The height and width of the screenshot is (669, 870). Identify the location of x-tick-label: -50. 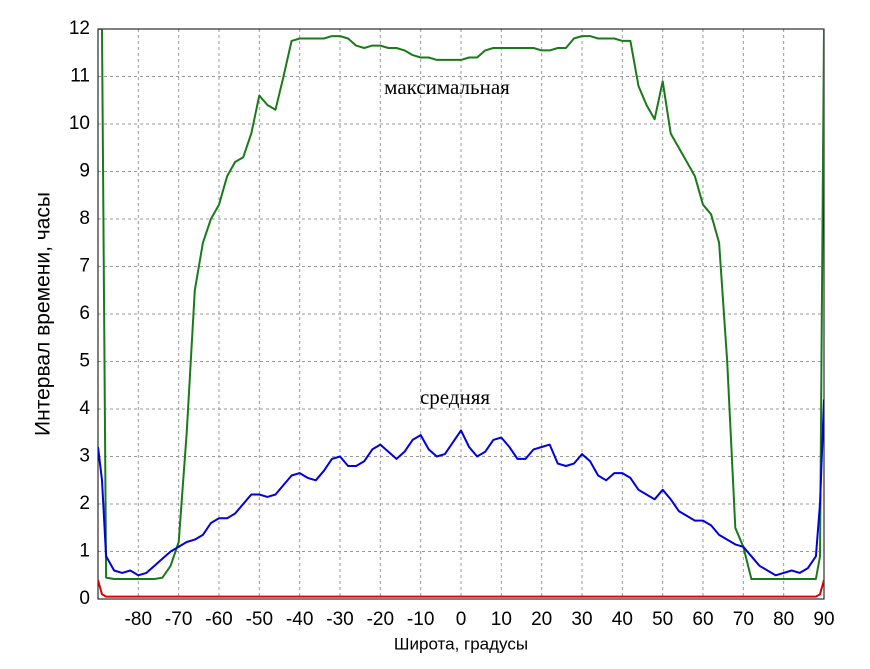
(259, 619).